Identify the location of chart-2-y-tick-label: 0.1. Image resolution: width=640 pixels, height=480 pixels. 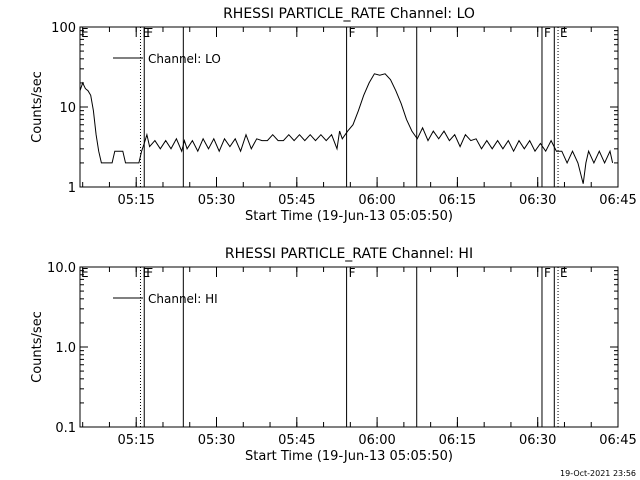
(65, 428).